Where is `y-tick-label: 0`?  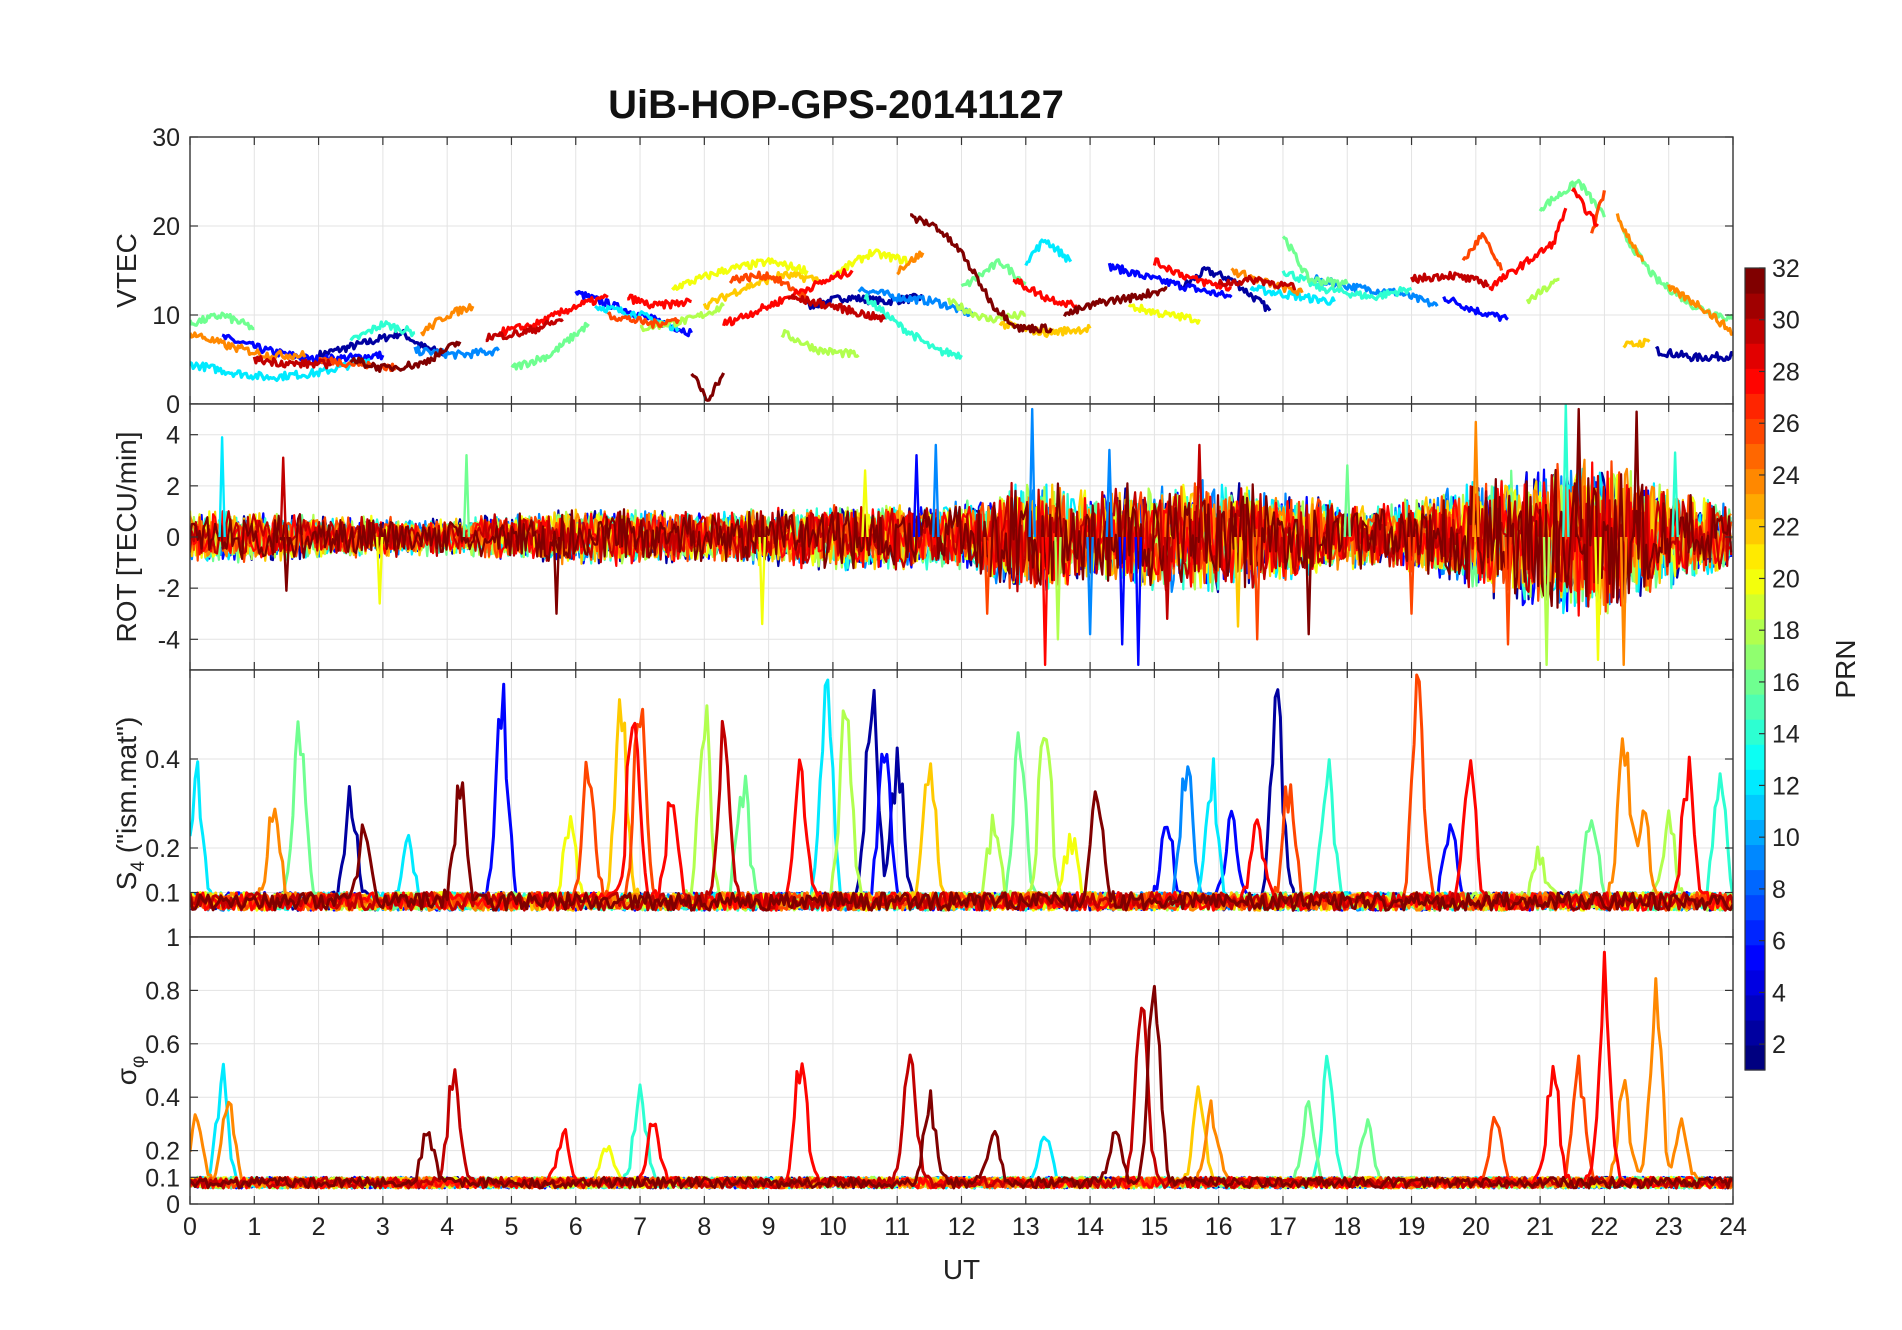
y-tick-label: 0 is located at coordinates (173, 1205).